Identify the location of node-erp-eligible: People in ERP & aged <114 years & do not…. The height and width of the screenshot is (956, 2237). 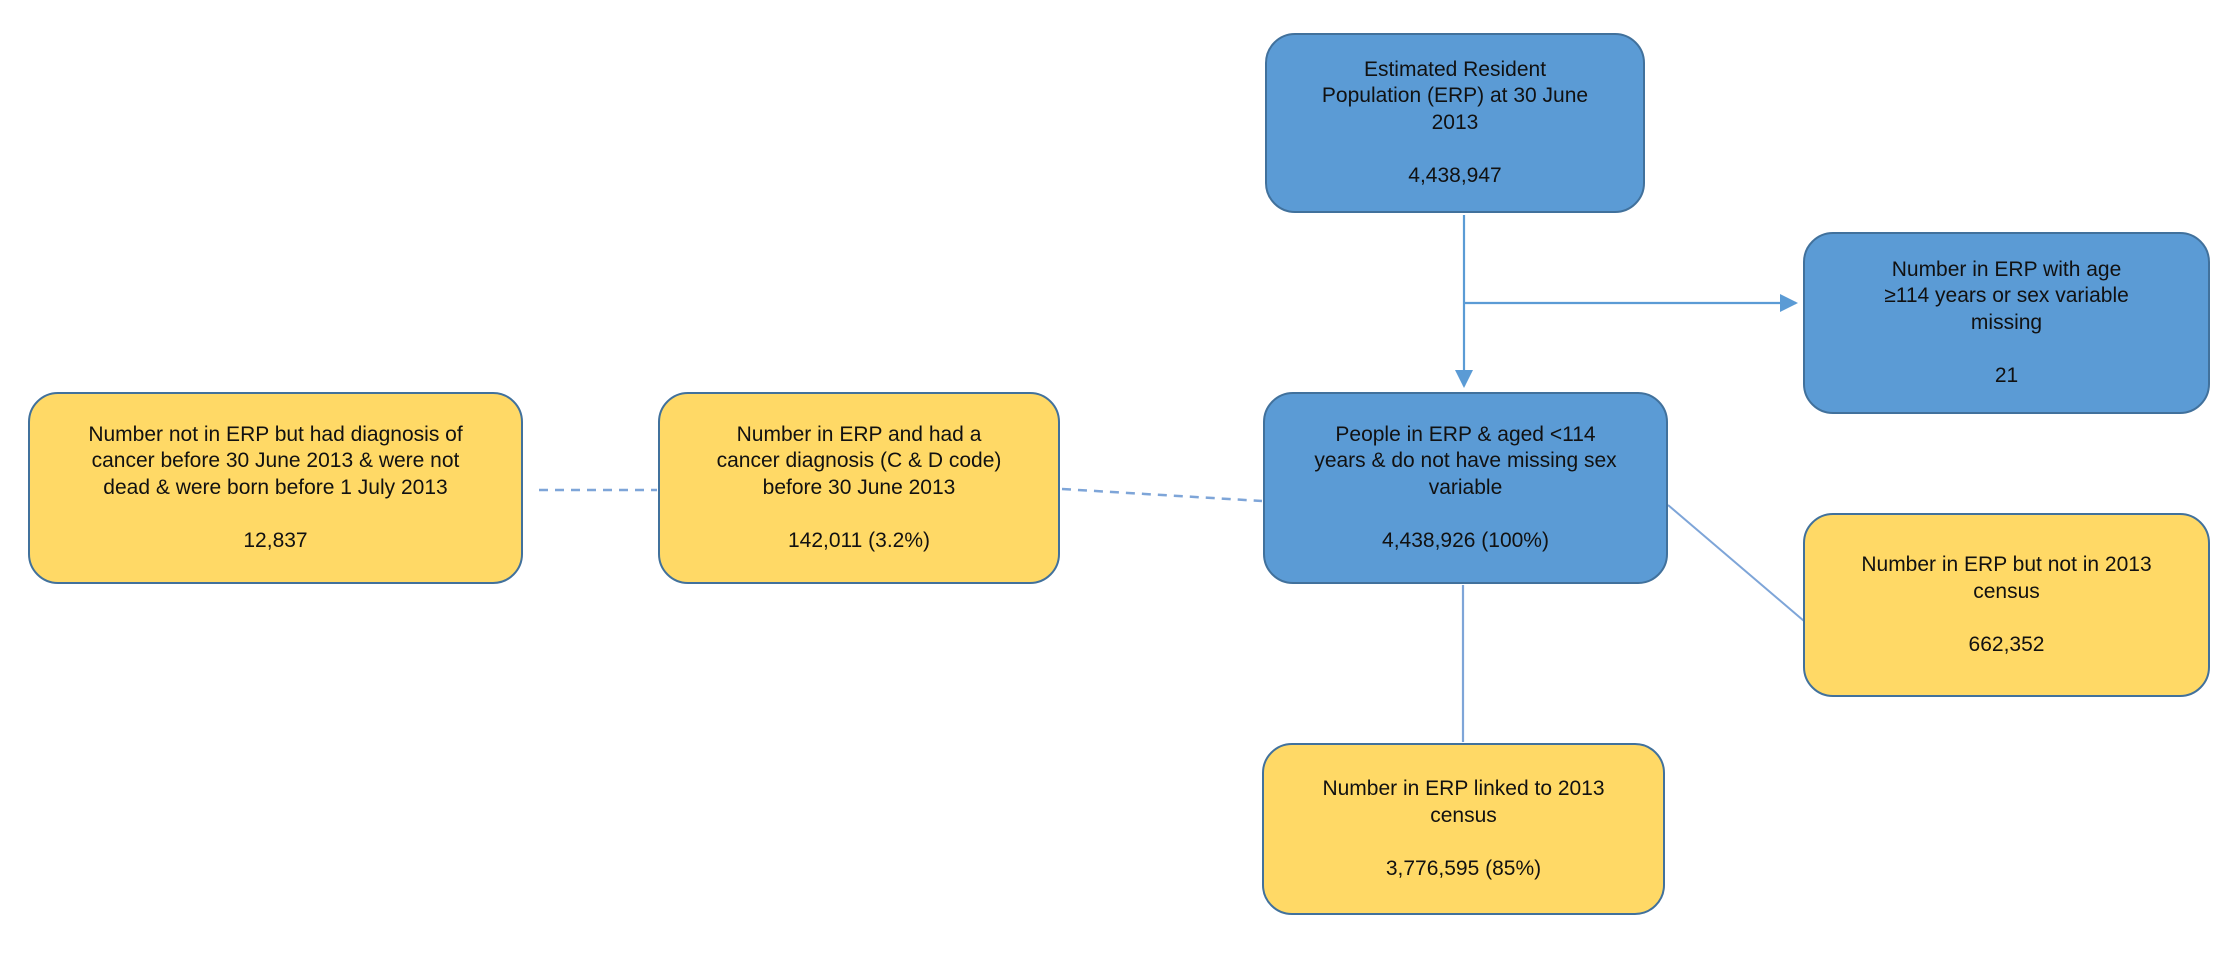
(1465, 488).